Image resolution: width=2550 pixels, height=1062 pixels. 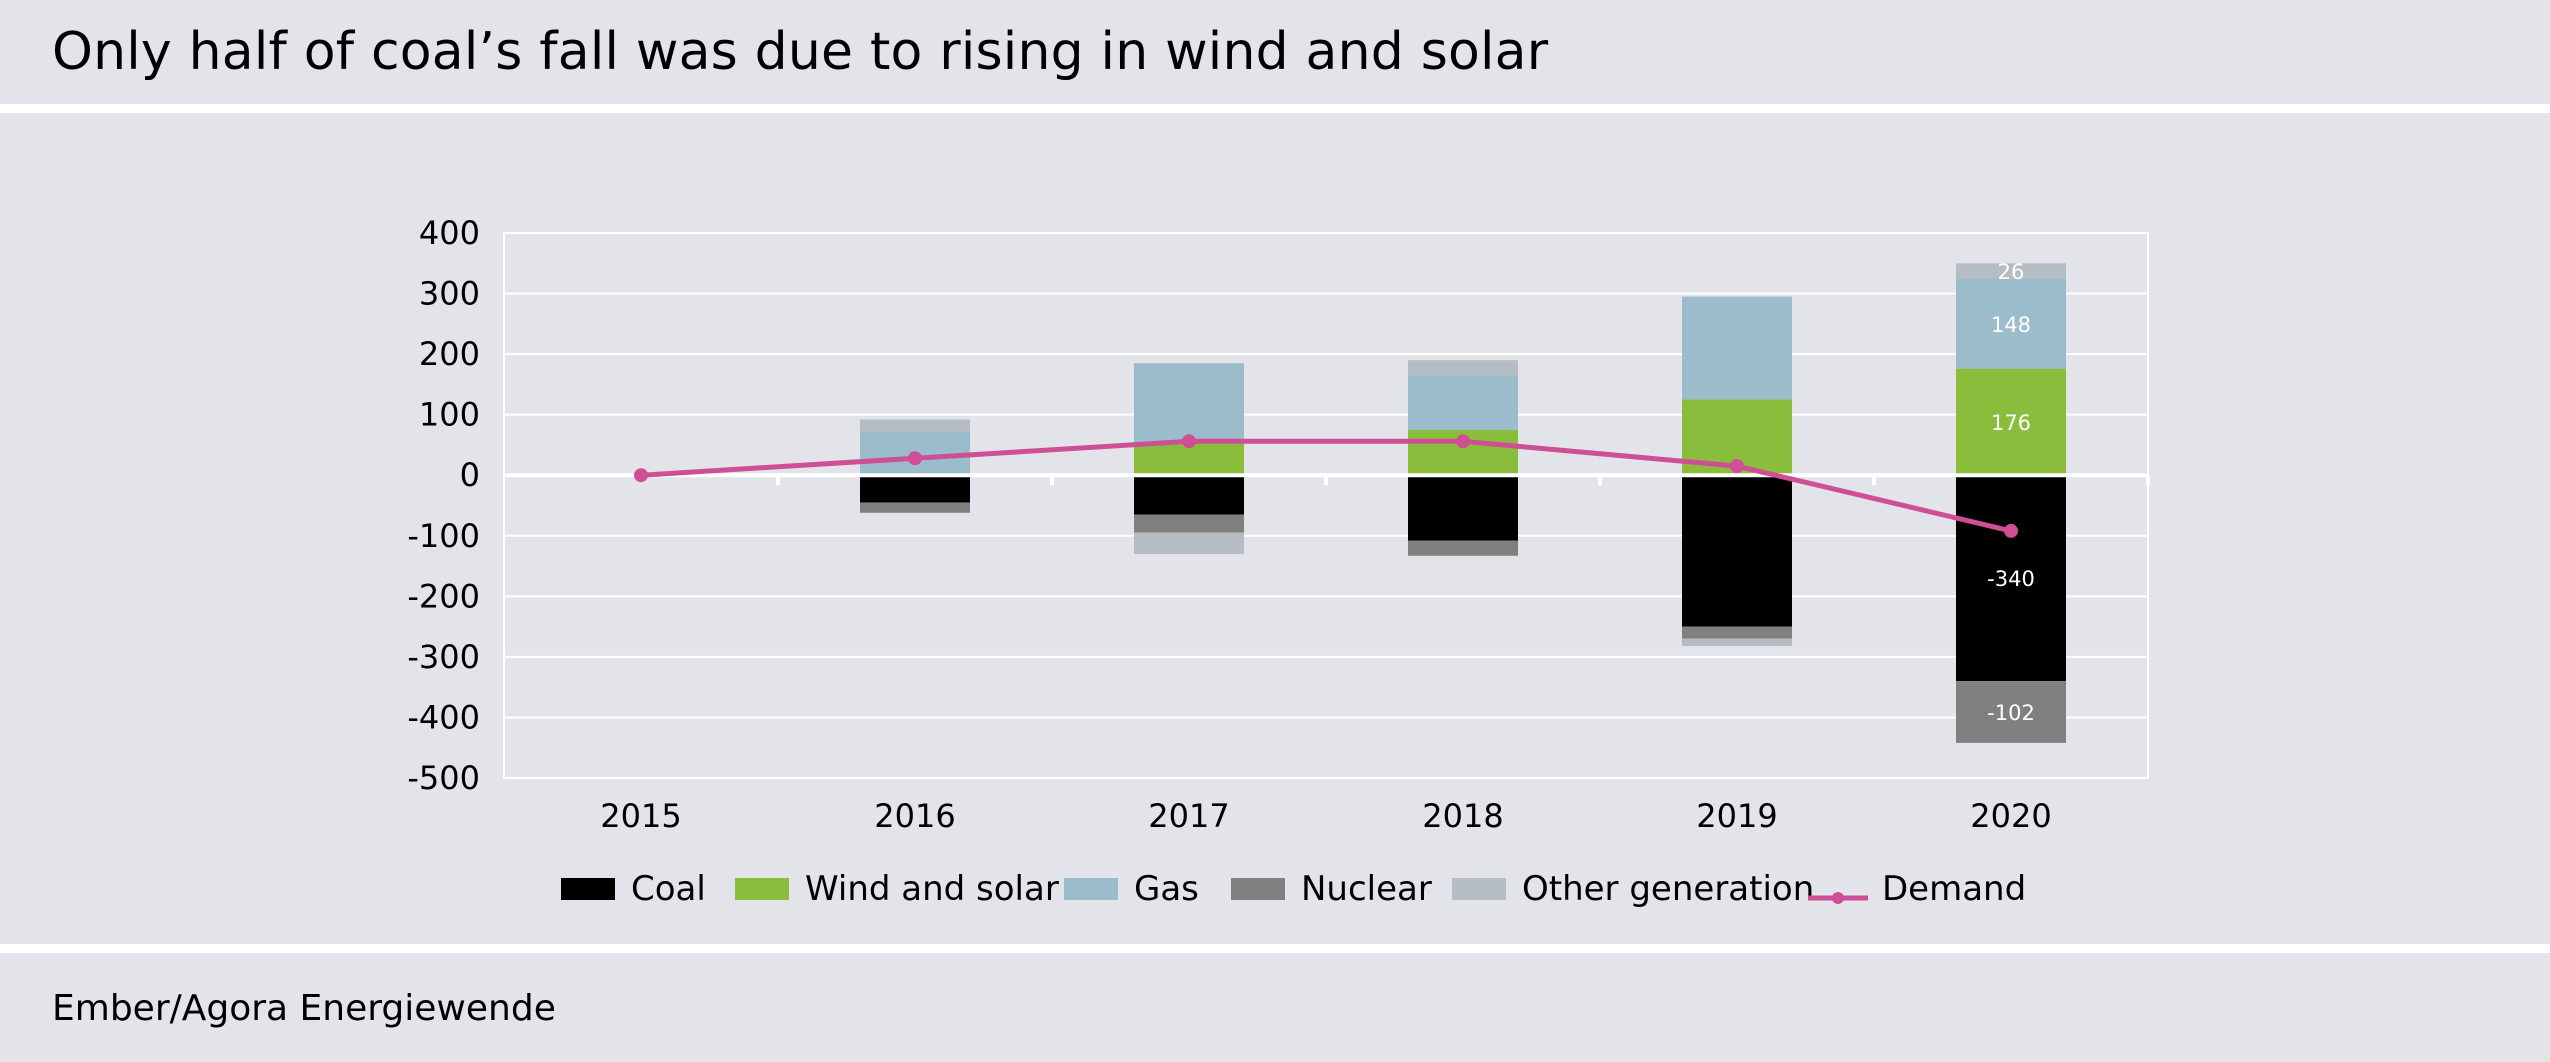 What do you see at coordinates (1189, 402) in the screenshot?
I see `bar-gas-2017` at bounding box center [1189, 402].